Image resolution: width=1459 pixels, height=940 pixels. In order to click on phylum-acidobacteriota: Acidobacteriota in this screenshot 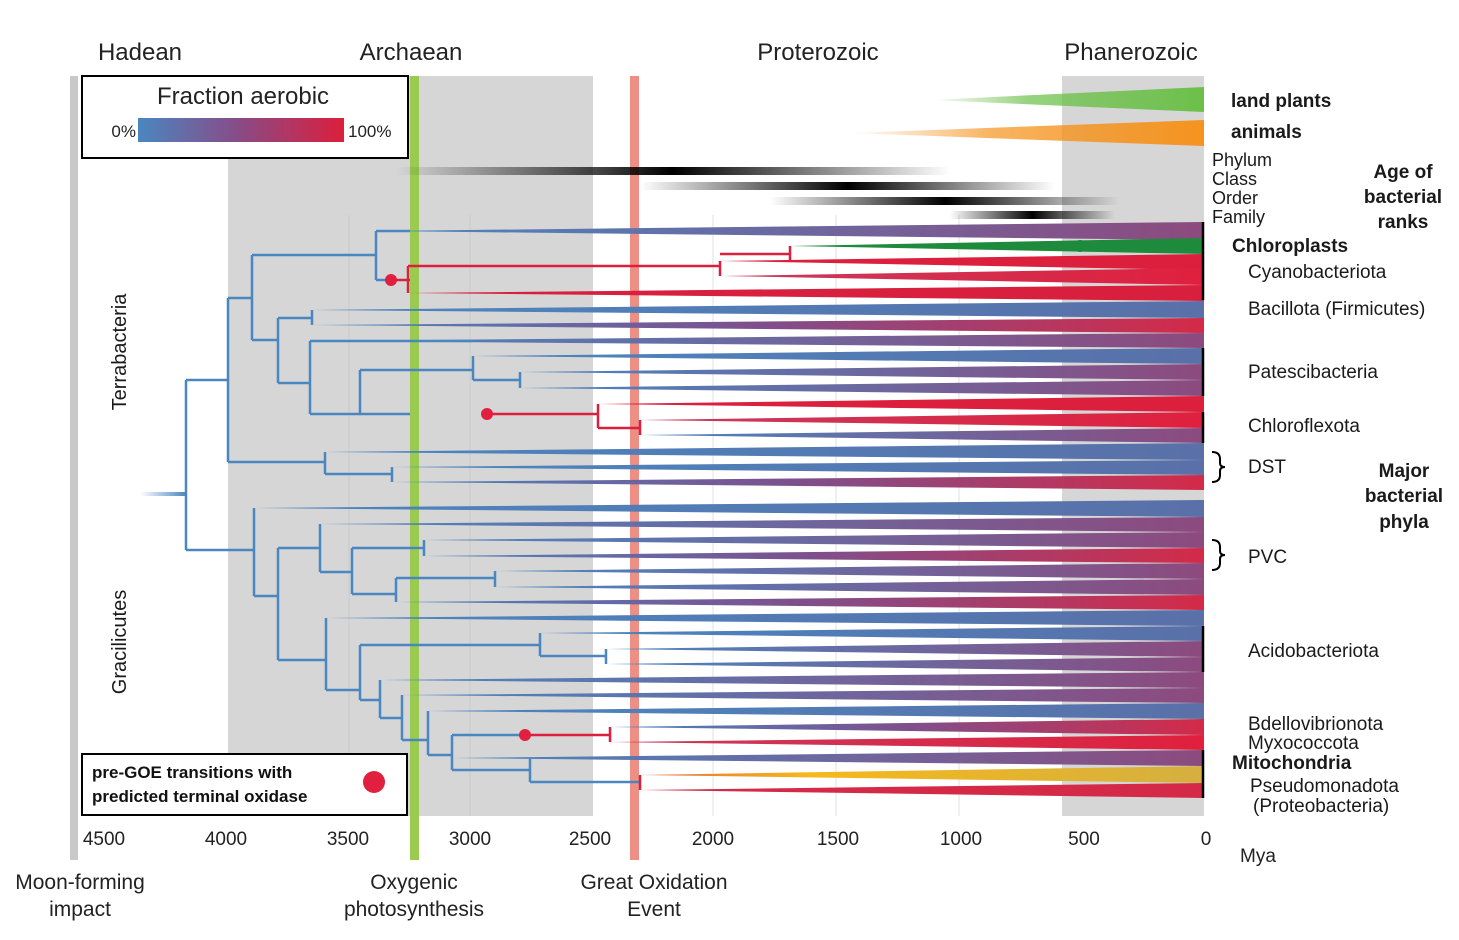, I will do `click(1313, 651)`.